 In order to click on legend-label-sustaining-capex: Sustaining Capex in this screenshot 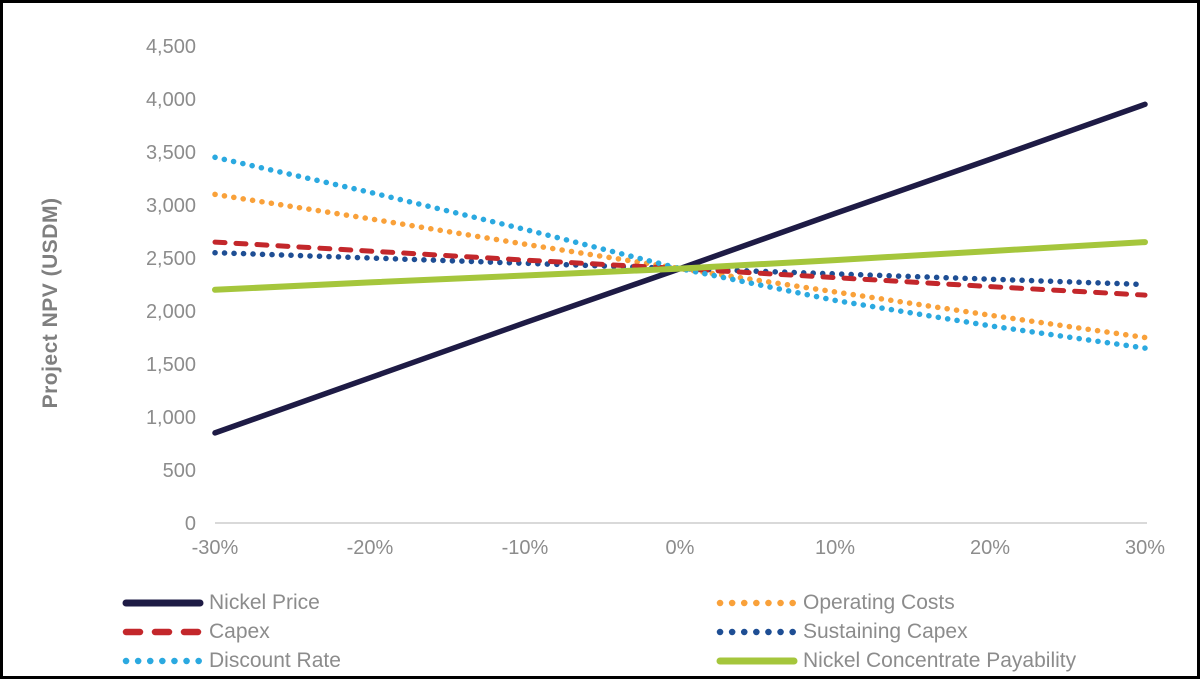, I will do `click(885, 631)`.